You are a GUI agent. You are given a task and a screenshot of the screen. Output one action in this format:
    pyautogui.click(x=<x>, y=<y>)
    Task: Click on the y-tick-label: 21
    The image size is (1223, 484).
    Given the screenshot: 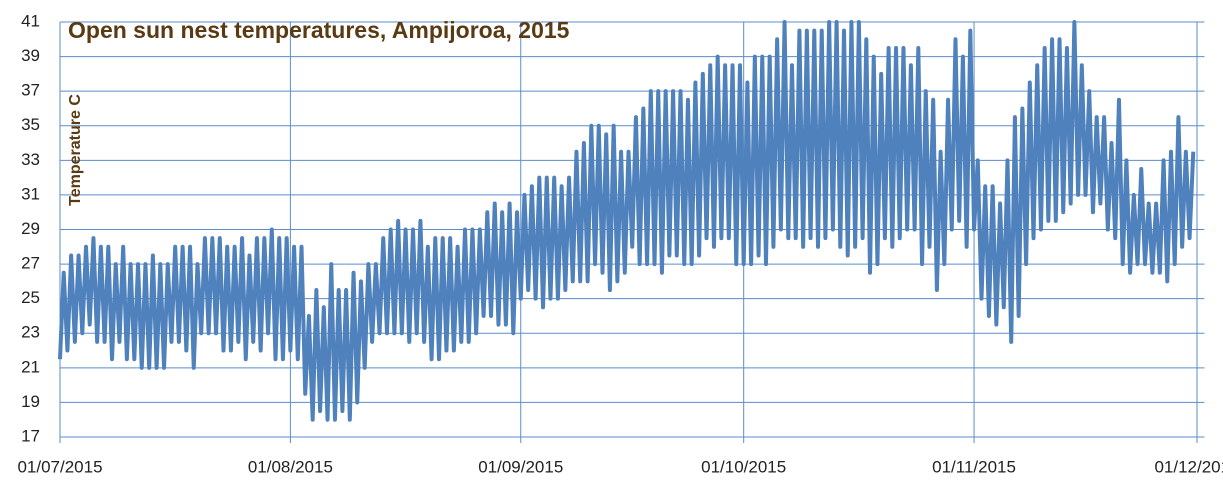 What is the action you would take?
    pyautogui.click(x=30, y=366)
    